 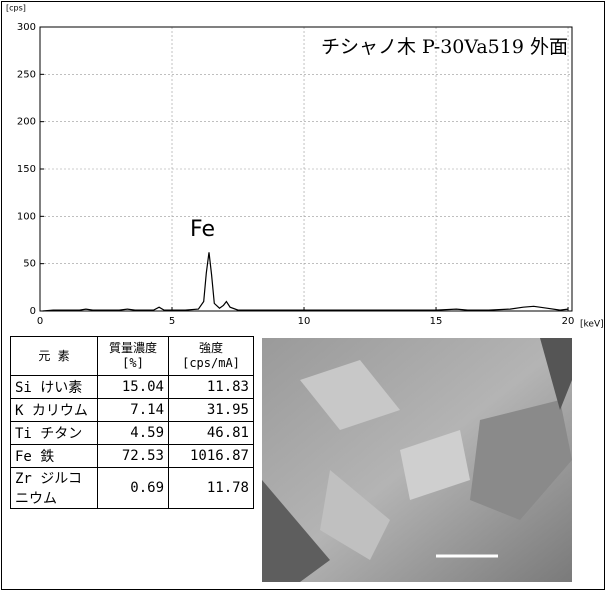 What do you see at coordinates (211, 387) in the screenshot?
I see `table-cell: 11.83` at bounding box center [211, 387].